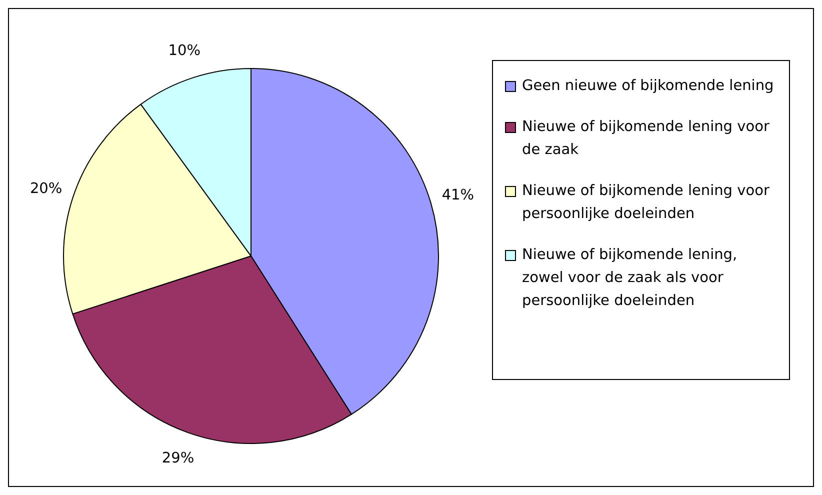  Describe the element at coordinates (184, 50) in the screenshot. I see `data-label: 10%` at that location.